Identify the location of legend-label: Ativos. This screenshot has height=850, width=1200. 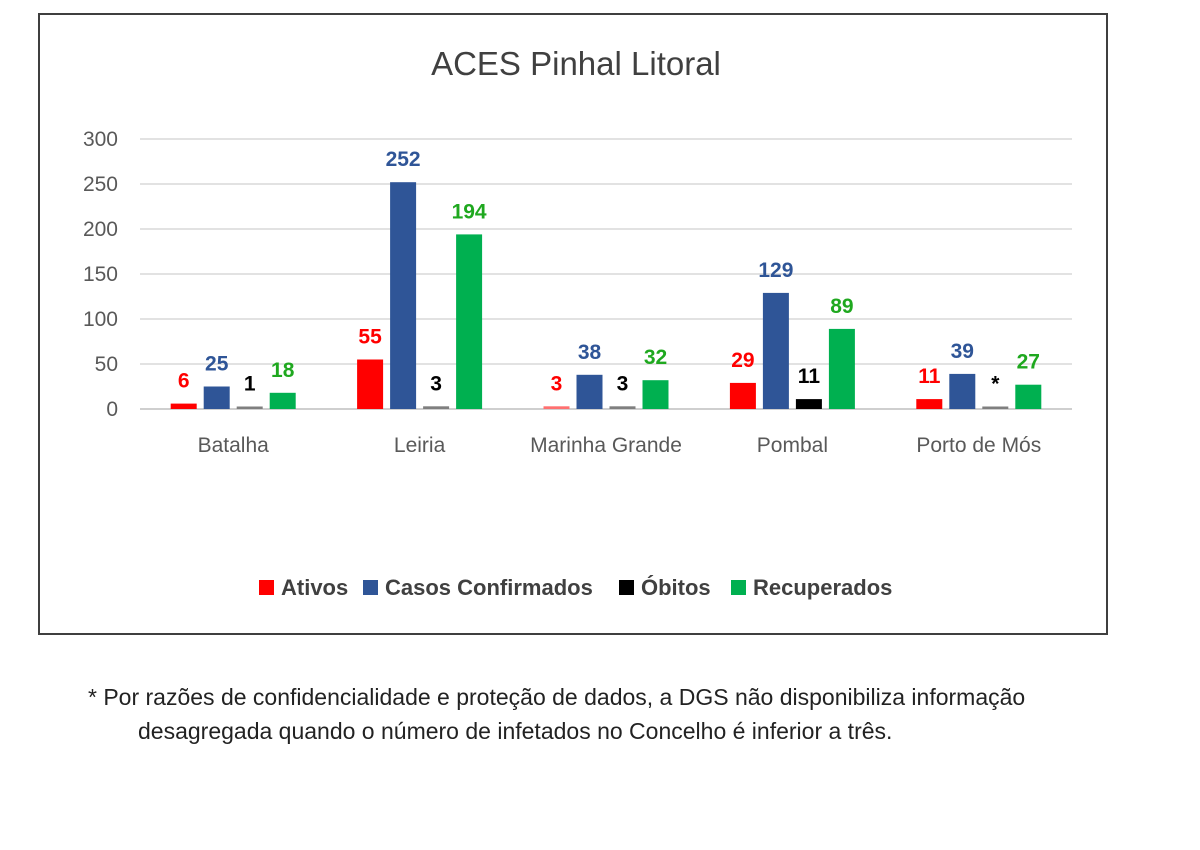
(314, 587).